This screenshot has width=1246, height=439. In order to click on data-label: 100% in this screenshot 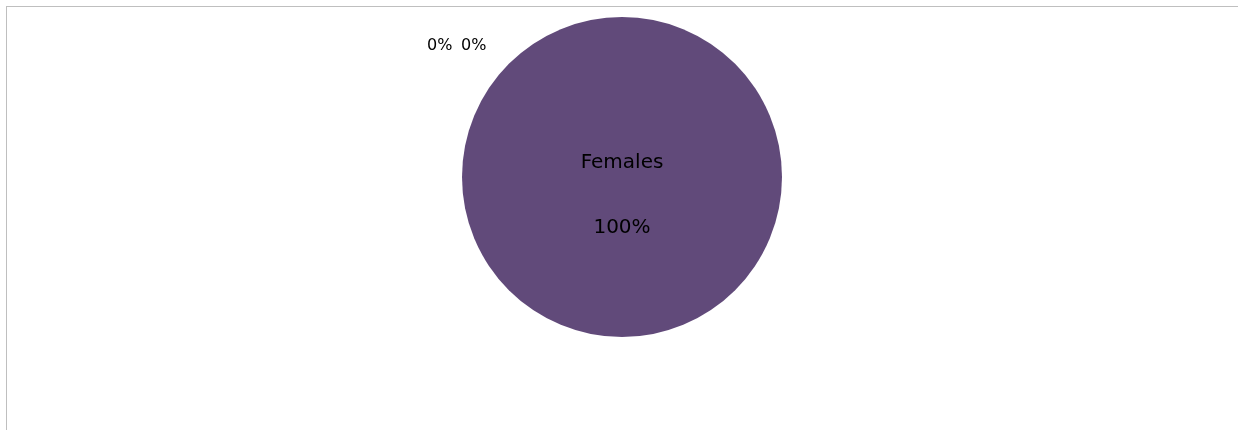, I will do `click(622, 226)`.